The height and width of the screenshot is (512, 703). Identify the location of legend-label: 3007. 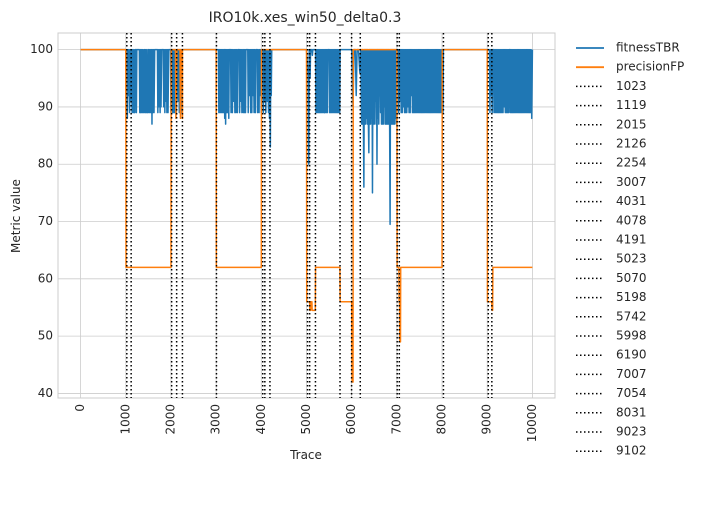
(631, 182).